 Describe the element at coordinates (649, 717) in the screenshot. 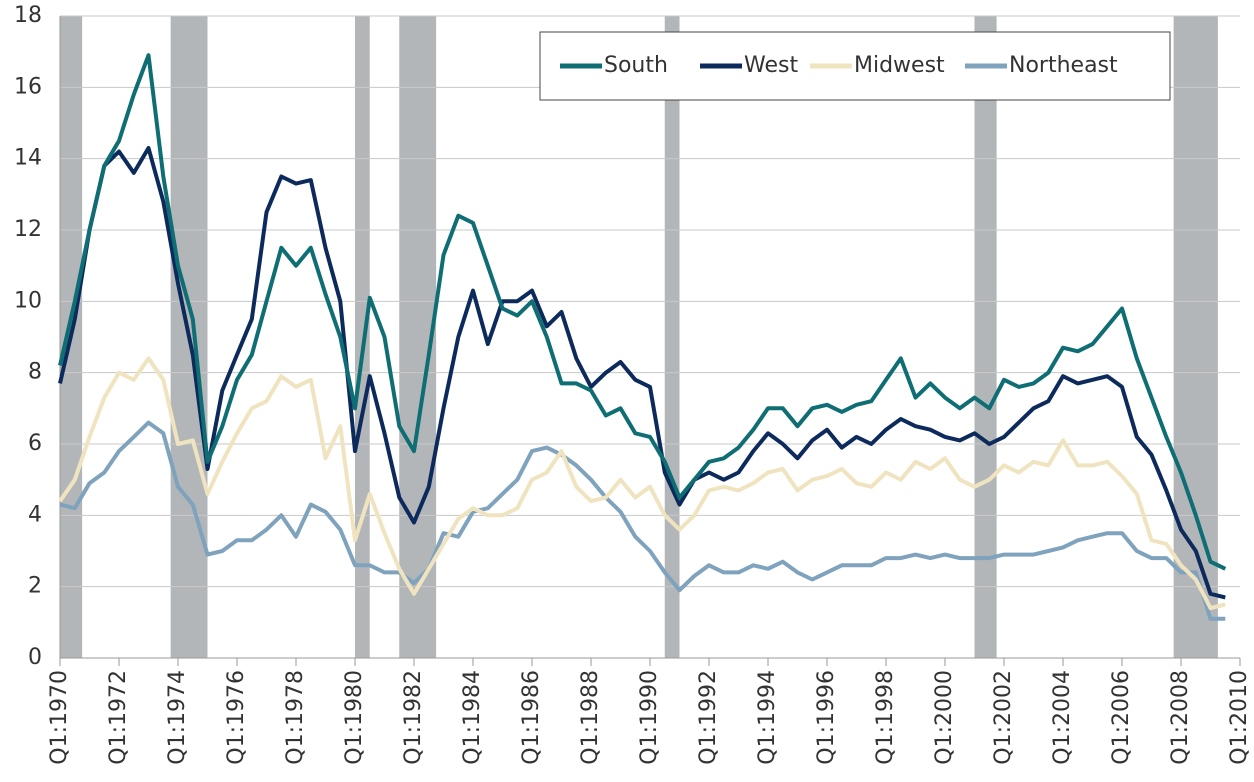

I see `x-tick-label: Q1:1990` at that location.